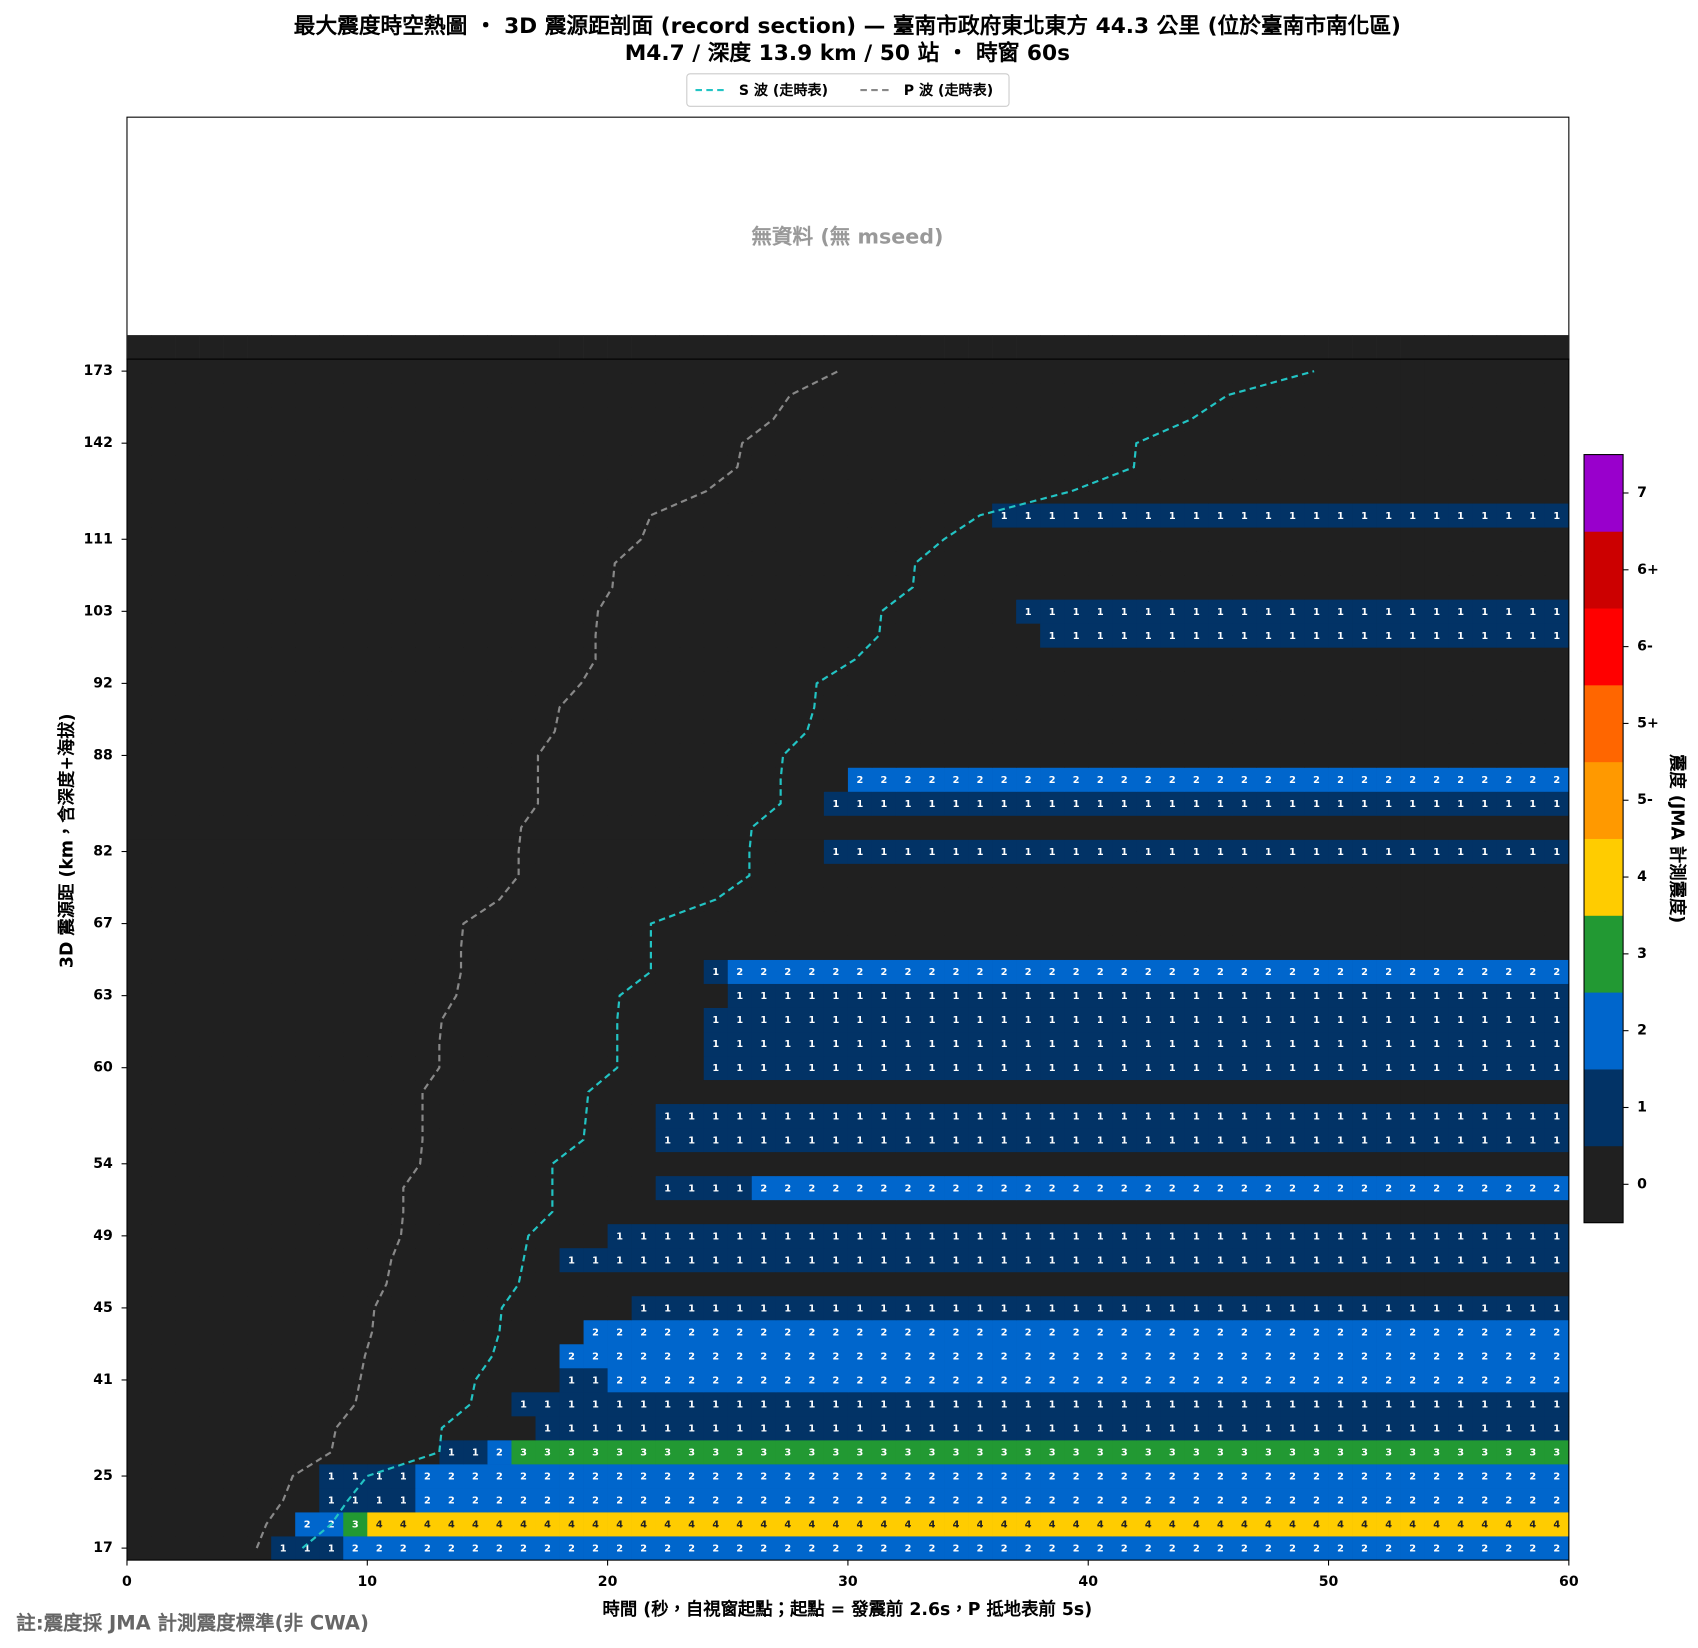  Describe the element at coordinates (1244, 1453) in the screenshot. I see `cell-label: 3` at that location.